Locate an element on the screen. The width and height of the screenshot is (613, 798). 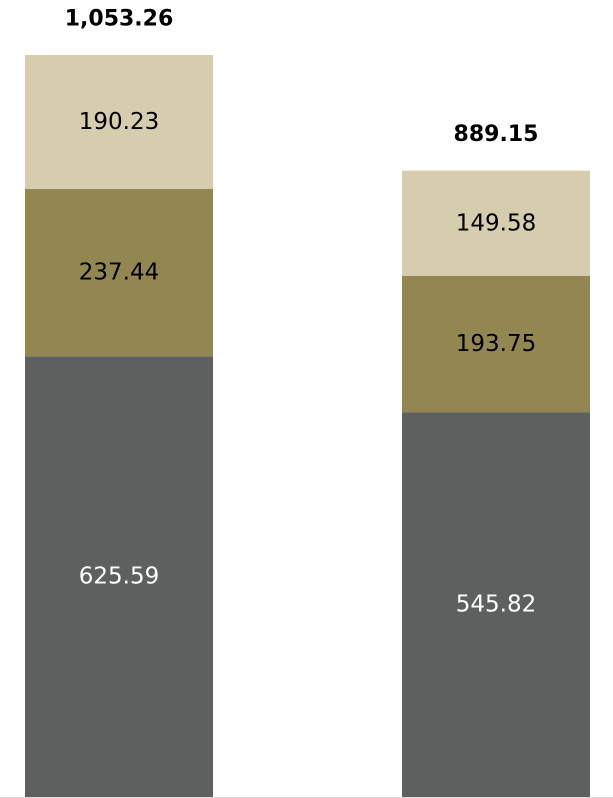
data-label-0-0: 625.59 is located at coordinates (119, 577).